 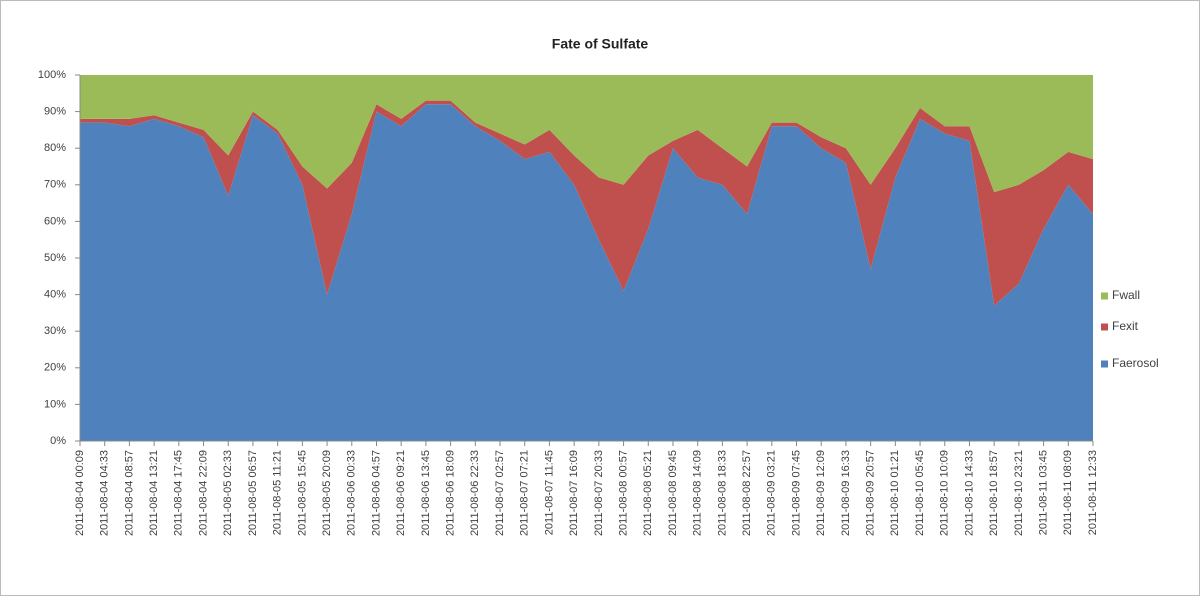 I want to click on x-tick-label: 2011-08-04 00:09, so click(x=80, y=493).